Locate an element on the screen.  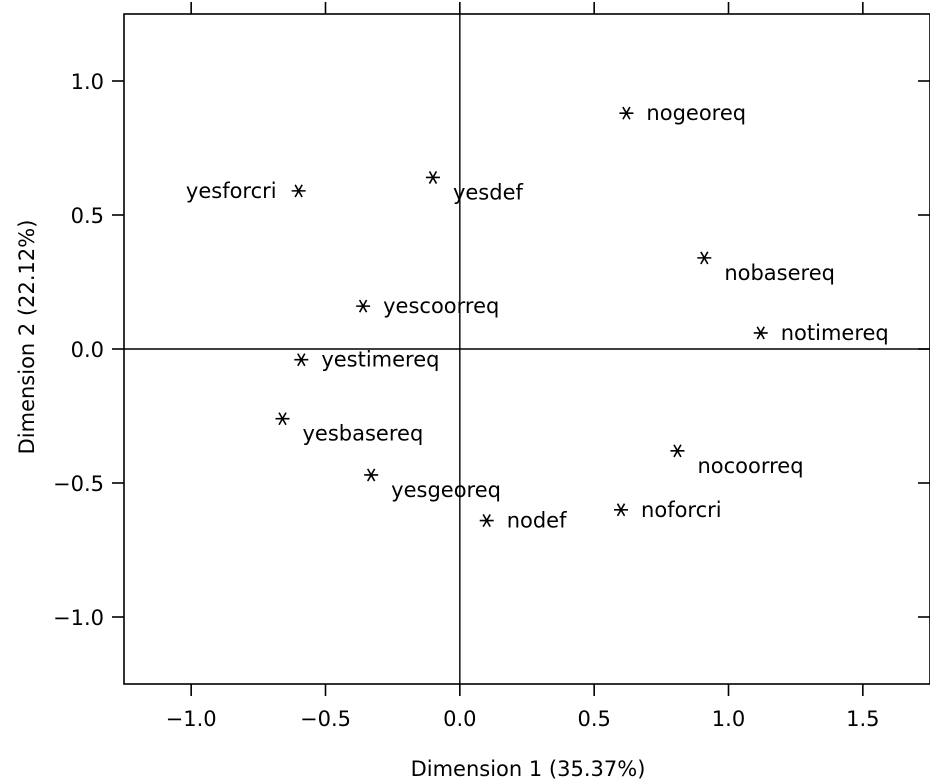
data-point: nobasereq is located at coordinates (766, 268).